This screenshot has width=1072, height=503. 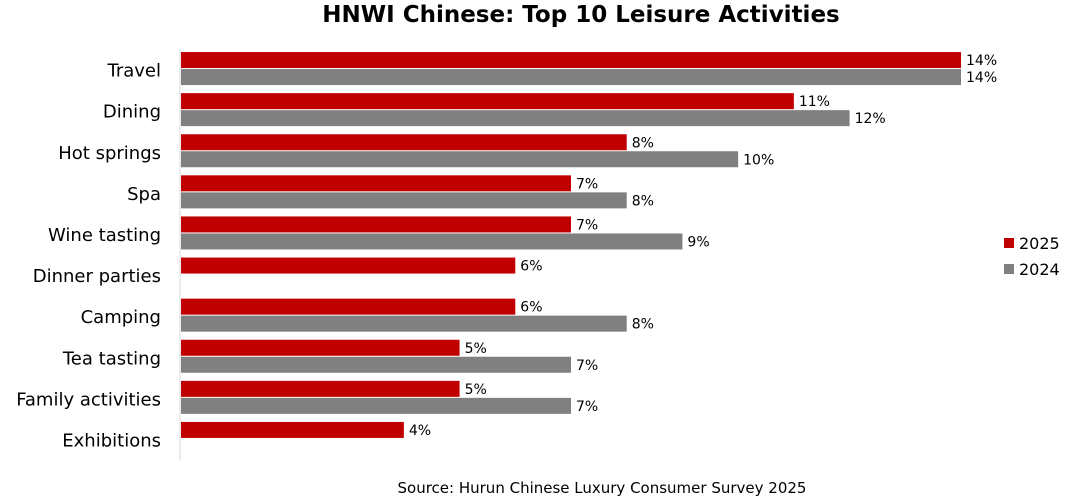 What do you see at coordinates (133, 71) in the screenshot?
I see `category-label: Travel` at bounding box center [133, 71].